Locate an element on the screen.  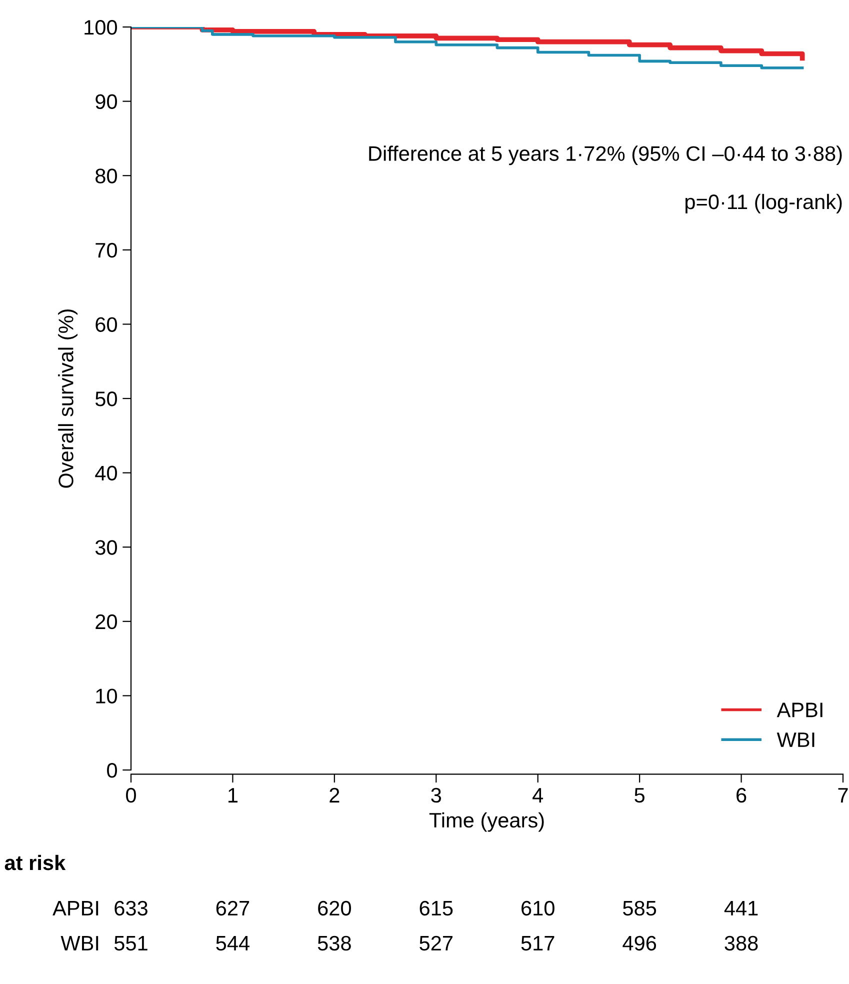
x-tick-label: 1 is located at coordinates (233, 795).